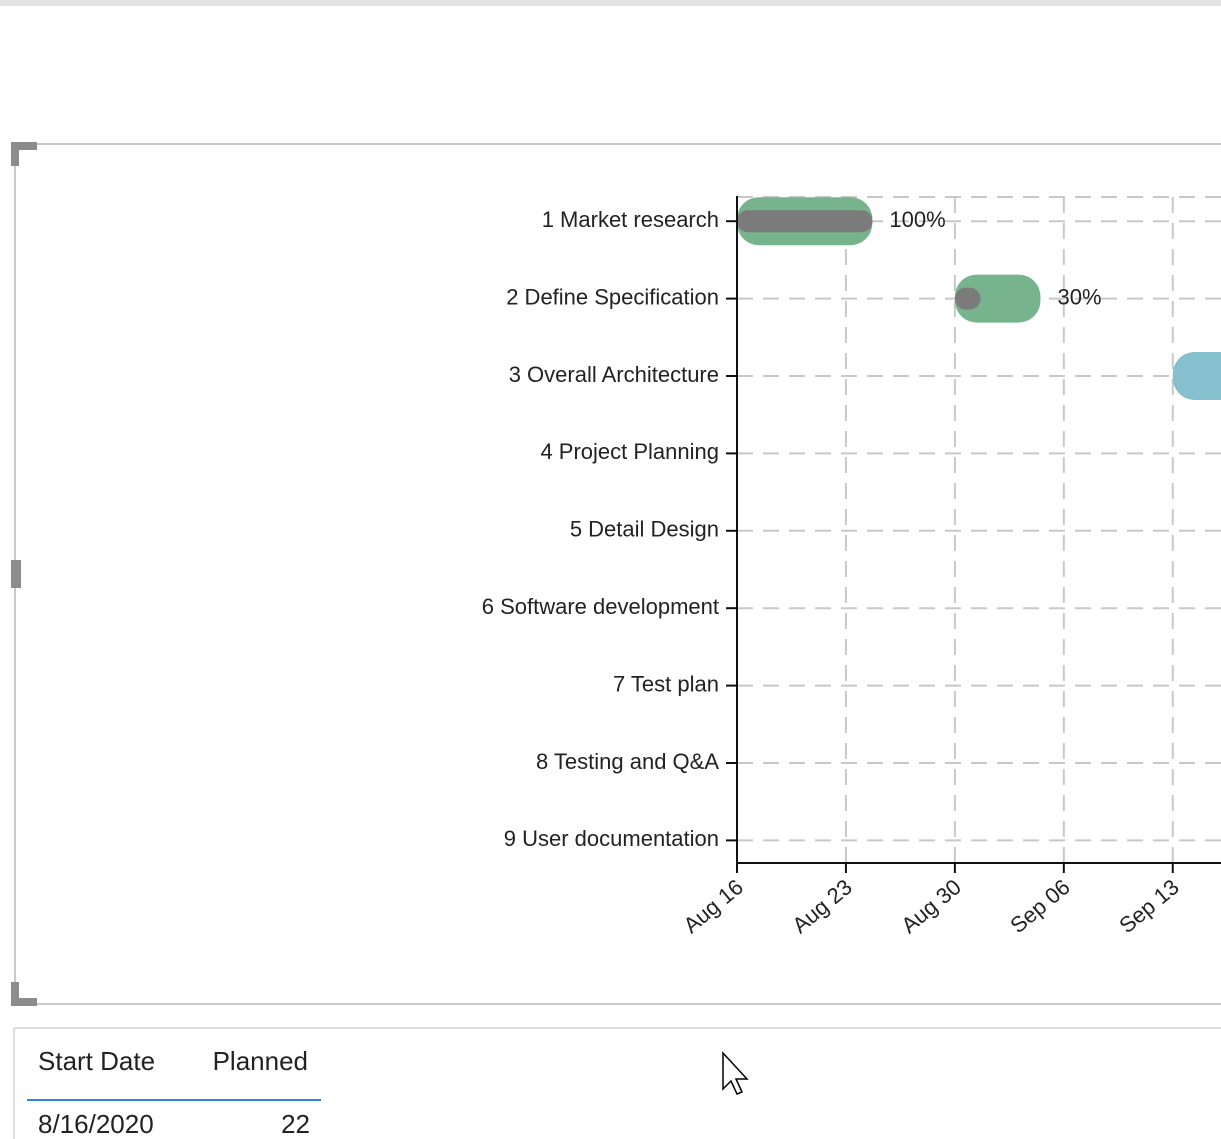 This screenshot has width=1221, height=1139. I want to click on table-header: Planned, so click(260, 1061).